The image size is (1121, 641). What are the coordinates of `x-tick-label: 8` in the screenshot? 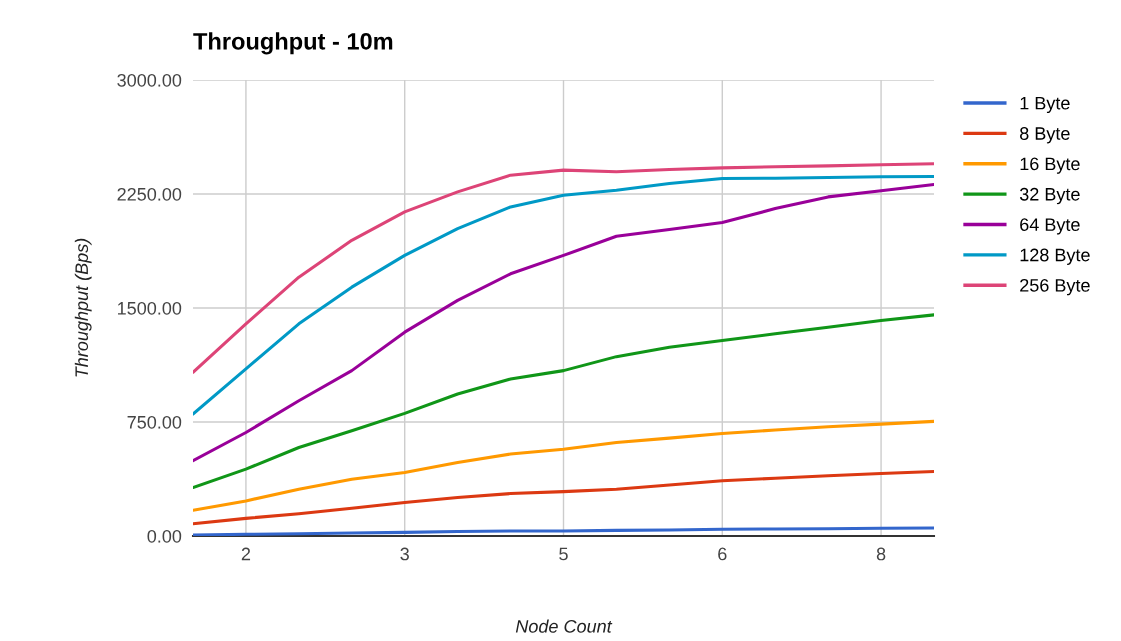 It's located at (881, 554).